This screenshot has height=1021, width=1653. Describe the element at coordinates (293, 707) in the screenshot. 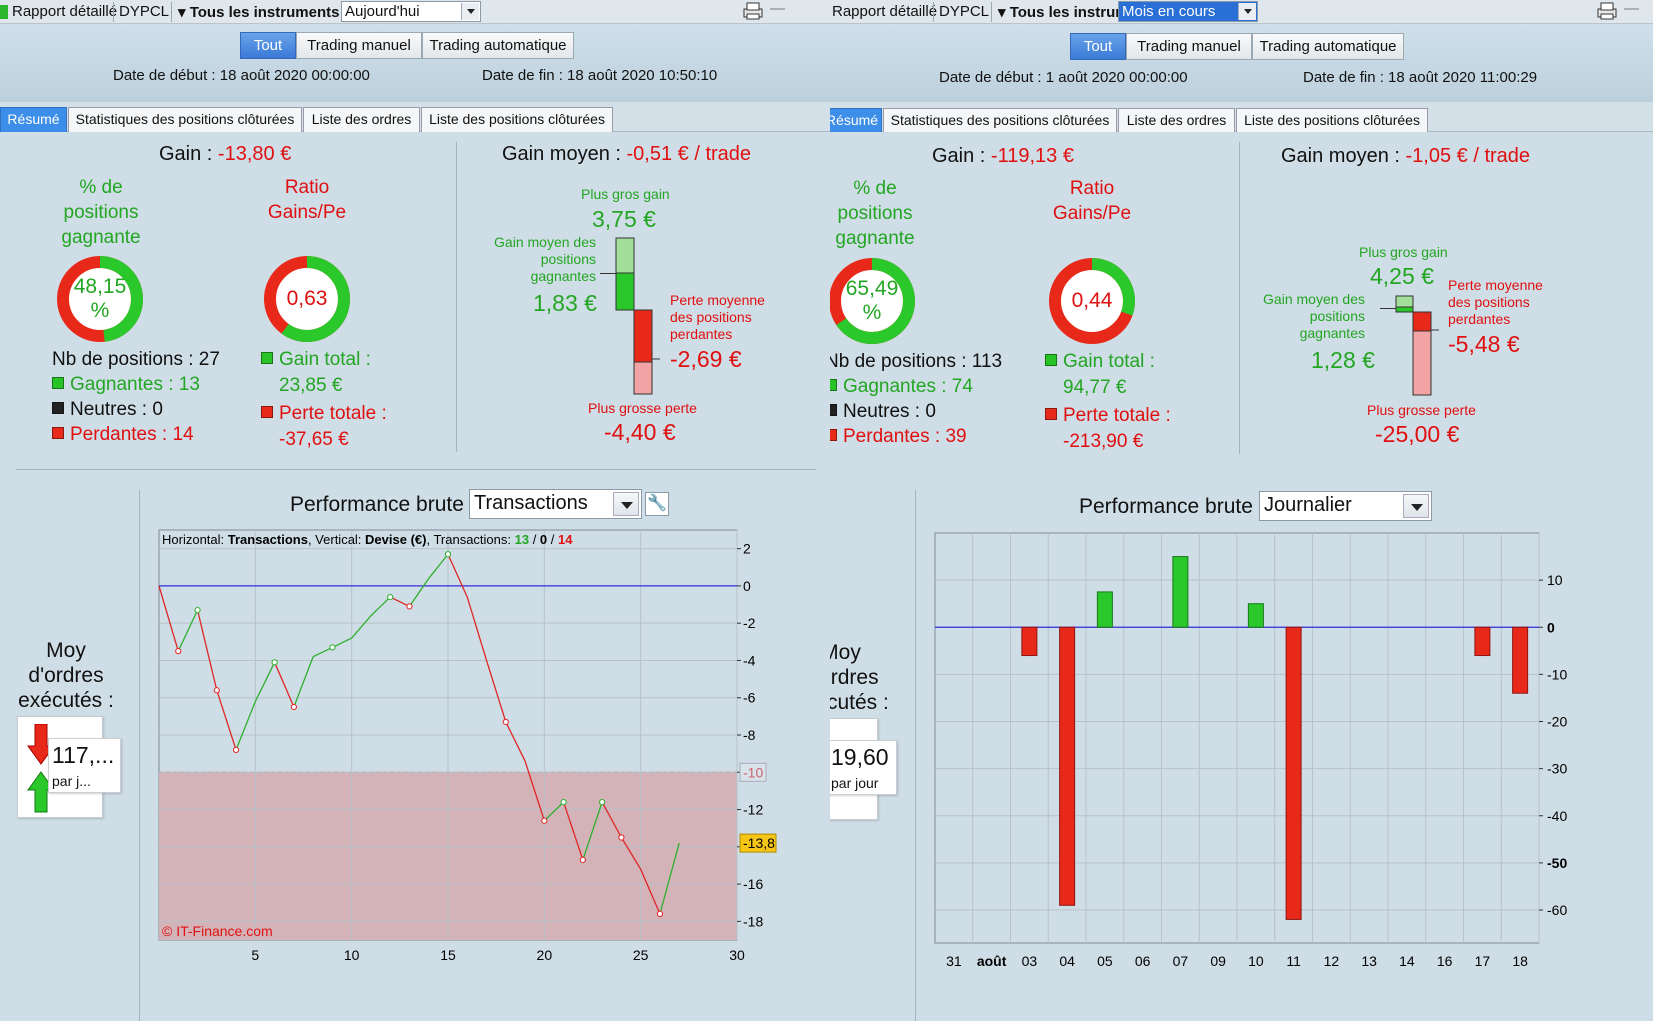

I see `equity-point` at that location.